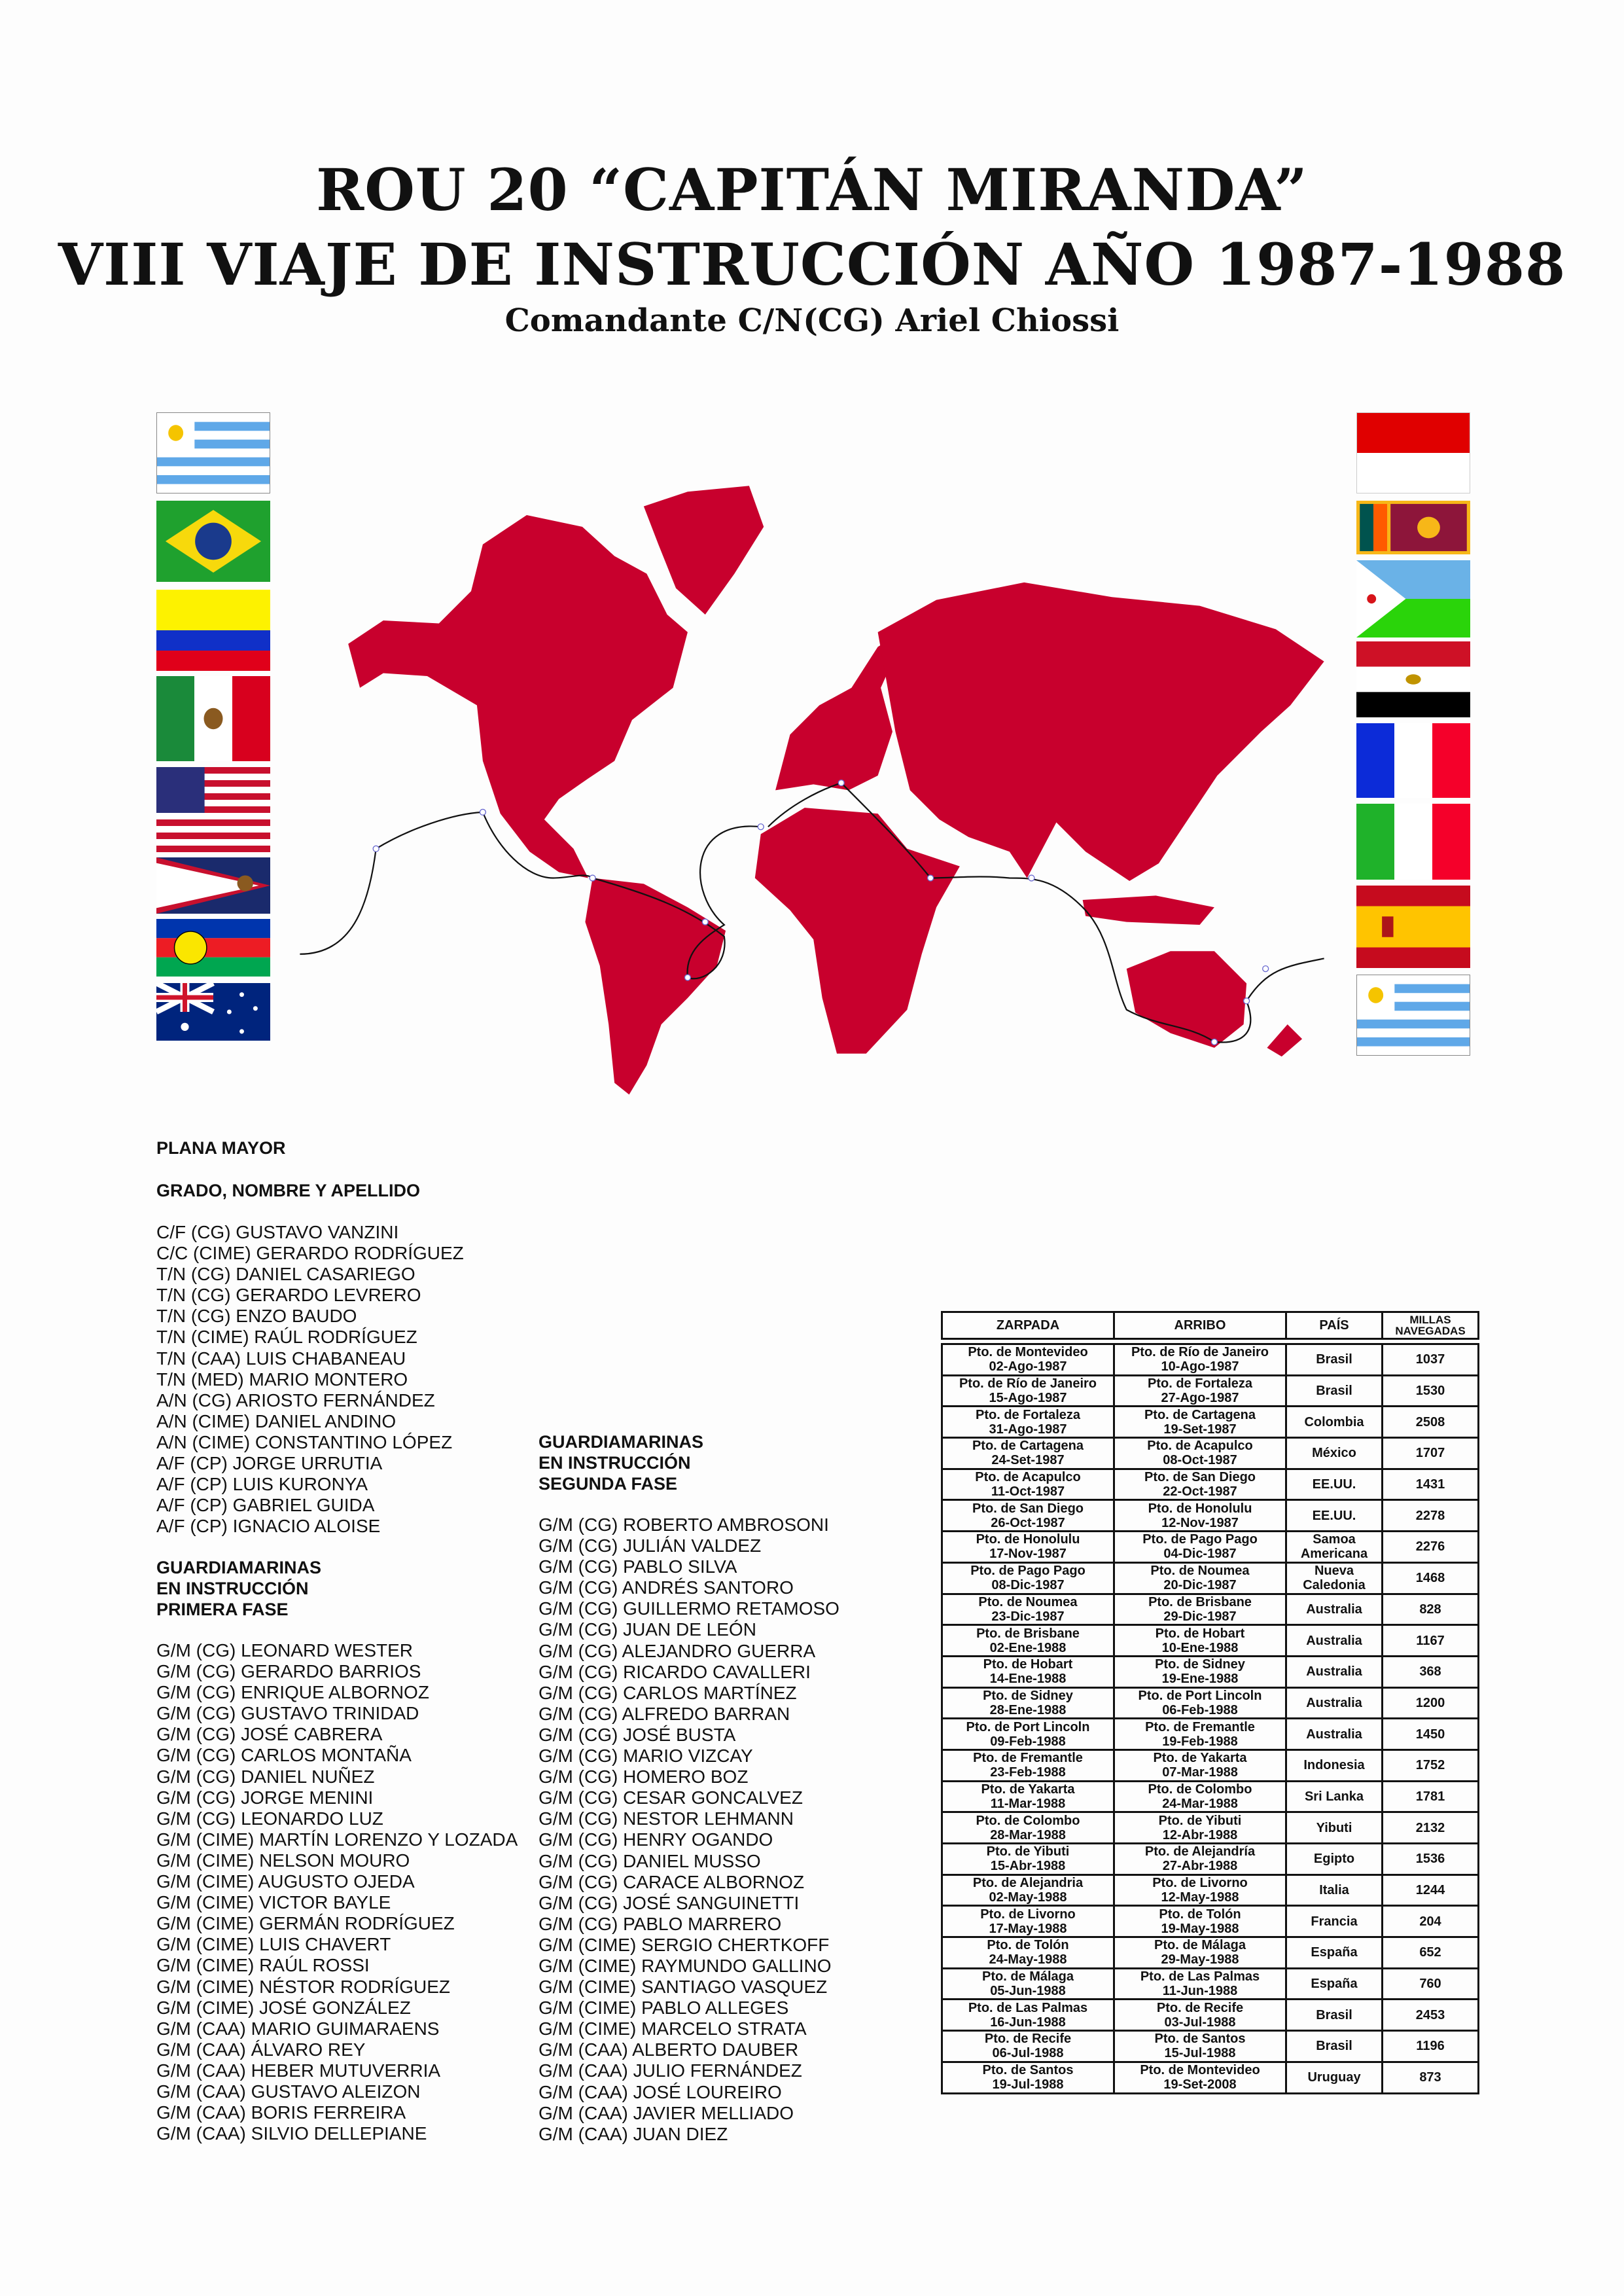 The width and height of the screenshot is (1624, 2296). Describe the element at coordinates (1028, 1928) in the screenshot. I see `departure-cell-from-date: 17-May-1988` at that location.